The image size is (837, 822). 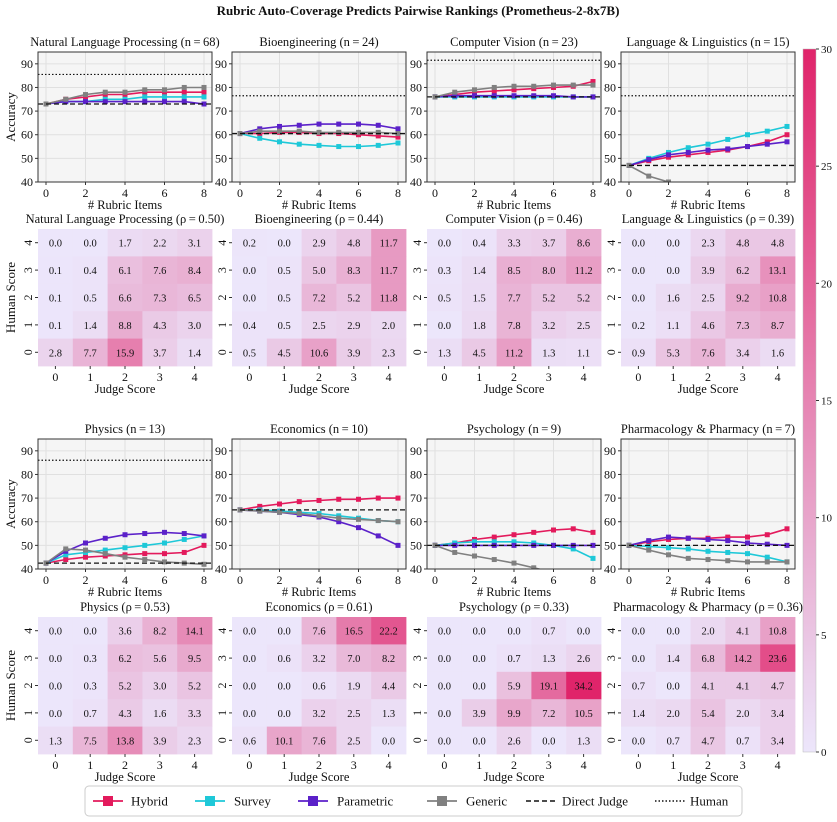 I want to click on colorbar: 0 5 10 15 20 25 30, so click(x=817, y=401).